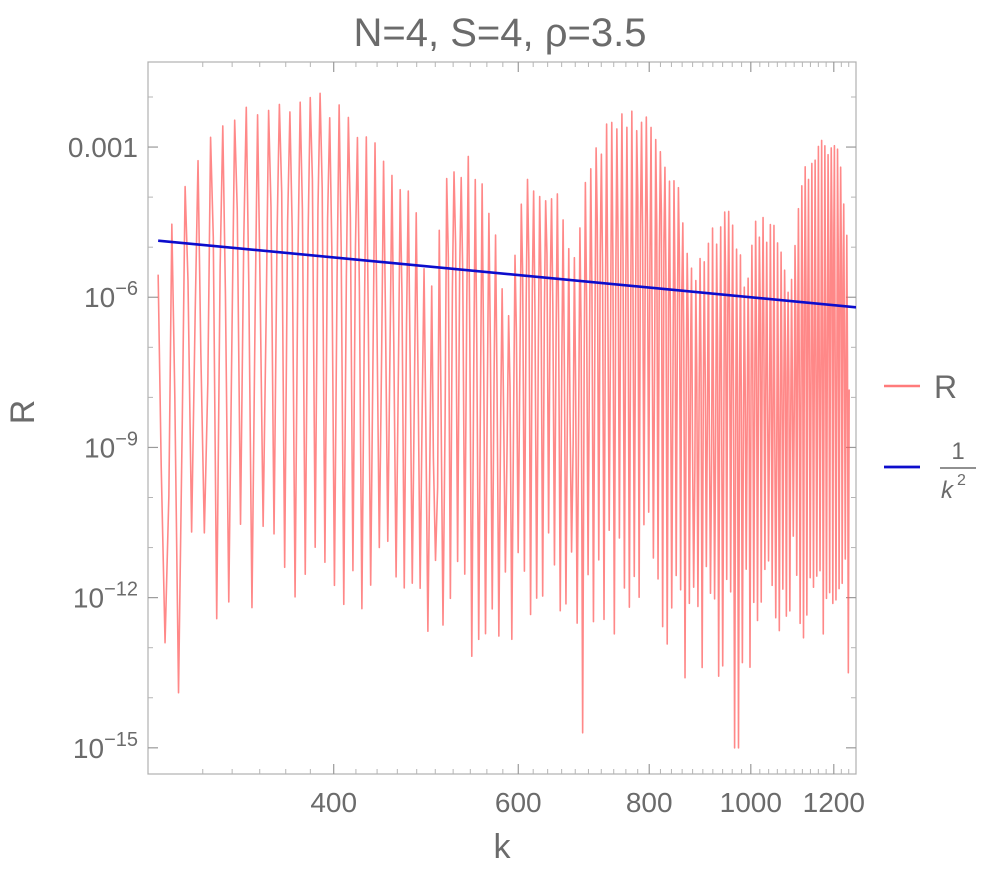  Describe the element at coordinates (111, 445) in the screenshot. I see `y-tick-label: 10⁻⁹` at that location.